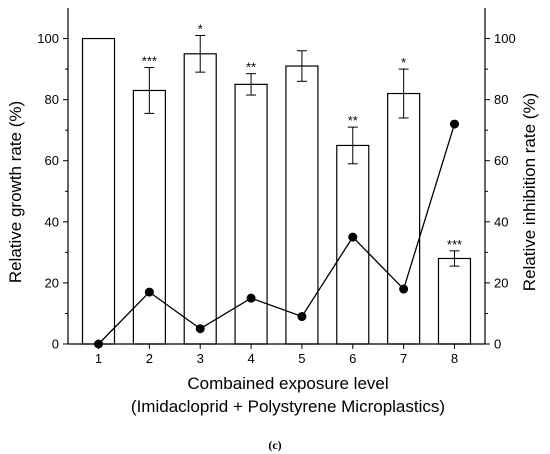 Image resolution: width=550 pixels, height=454 pixels. Describe the element at coordinates (301, 358) in the screenshot. I see `x-tick-label: 5` at that location.